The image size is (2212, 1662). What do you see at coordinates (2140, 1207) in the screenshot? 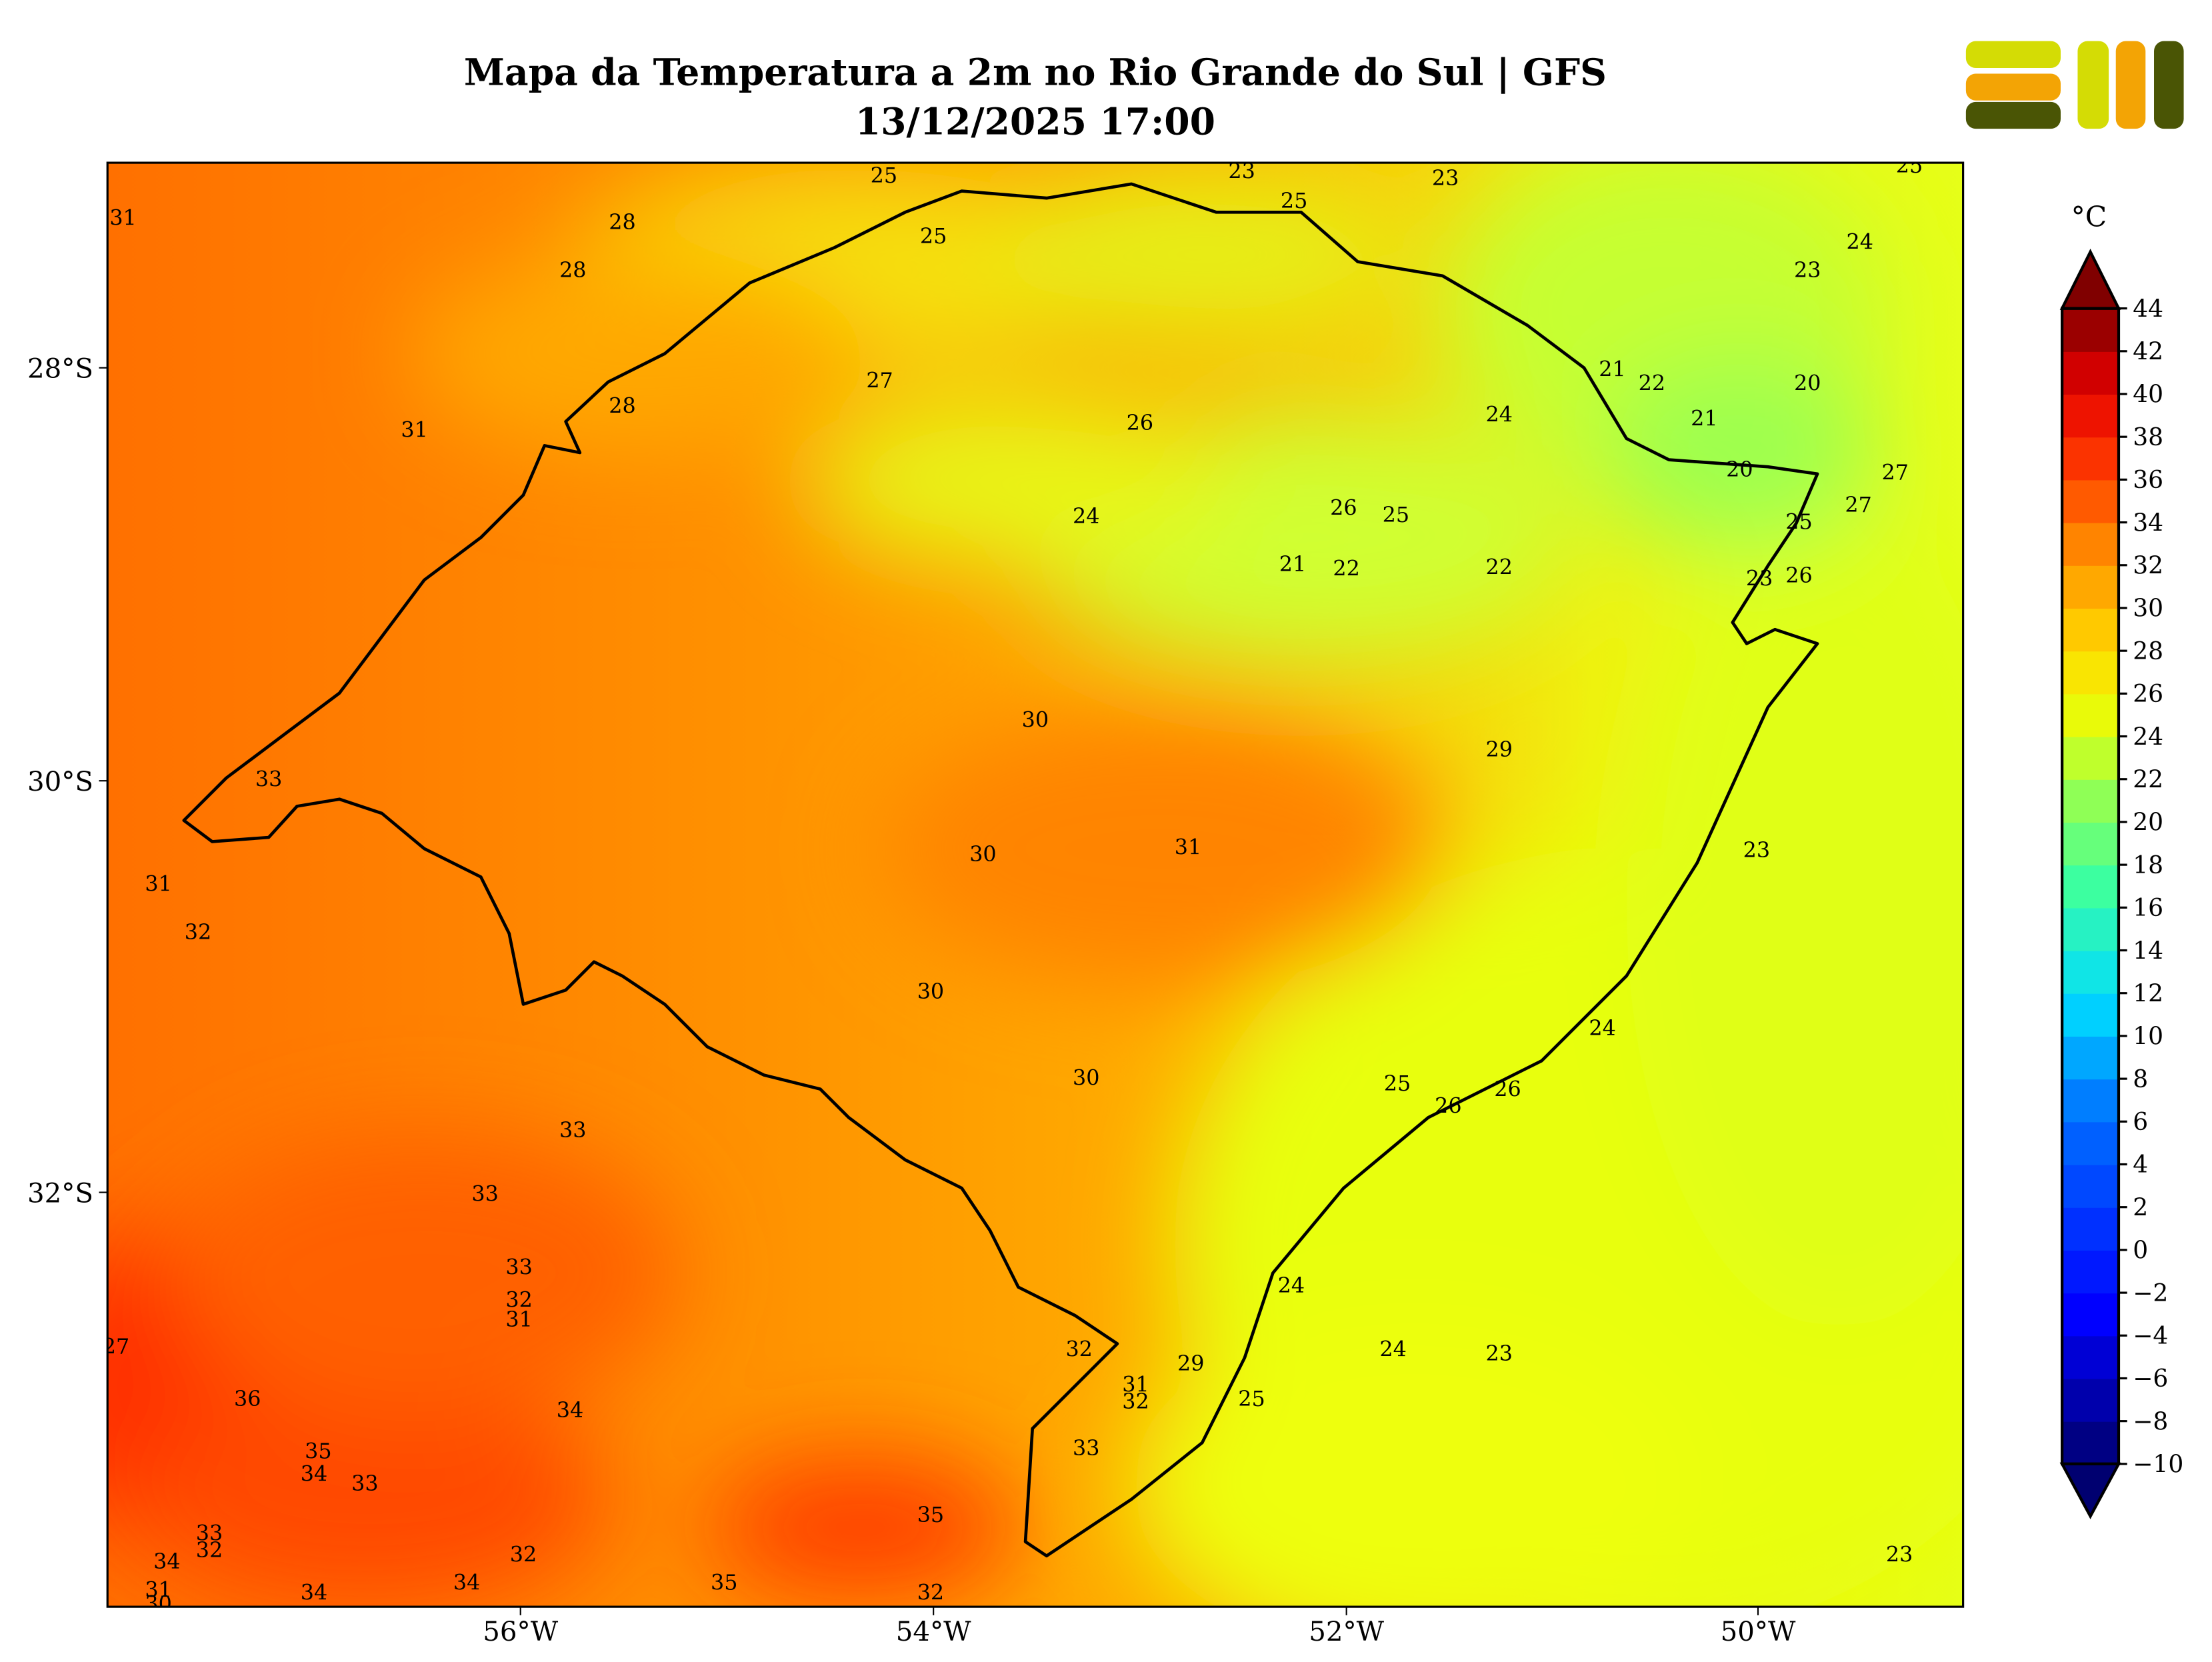
I see `colorbar-tick-label: 2` at bounding box center [2140, 1207].